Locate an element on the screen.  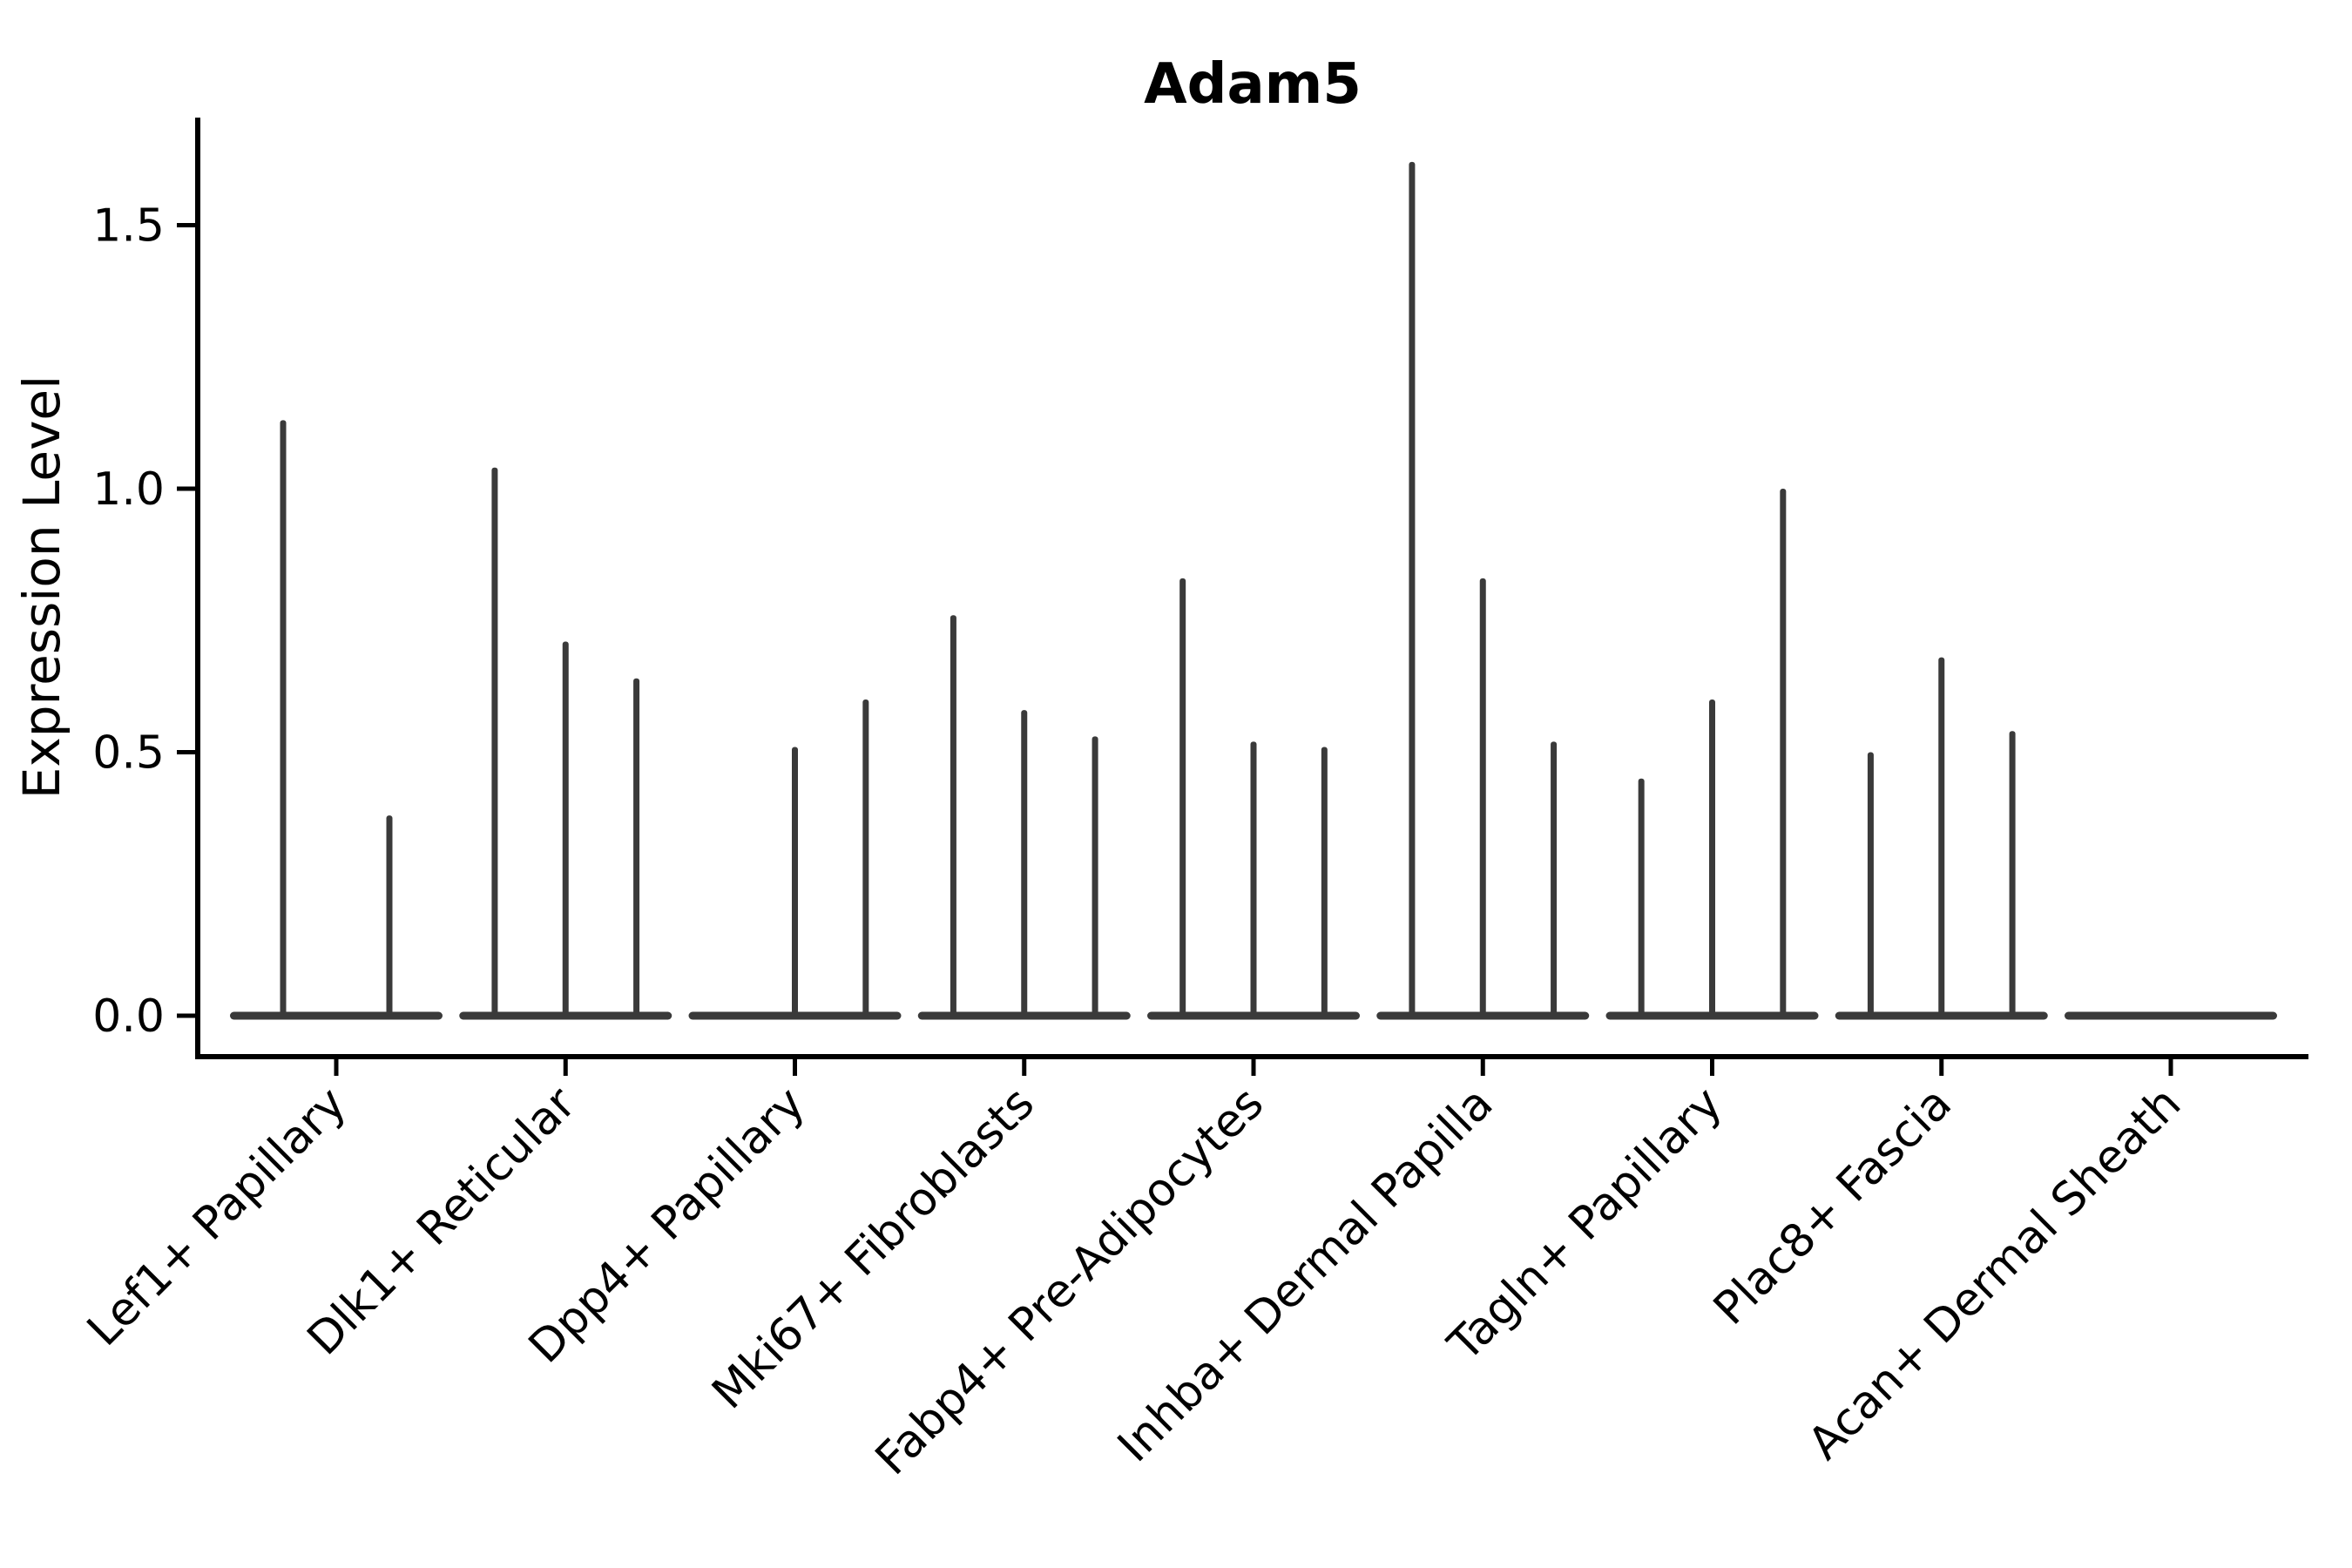
y-tick-label: 1.0 is located at coordinates (129, 490).